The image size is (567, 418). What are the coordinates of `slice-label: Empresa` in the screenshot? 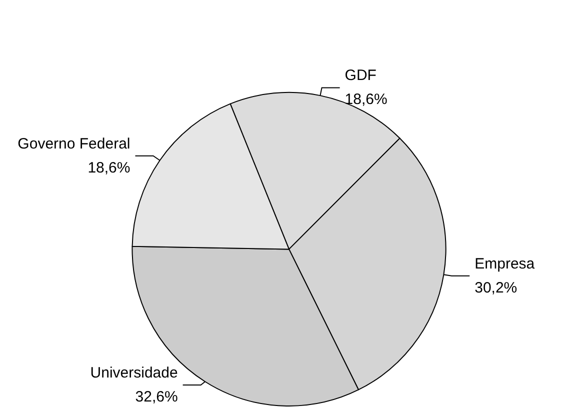 It's located at (505, 263).